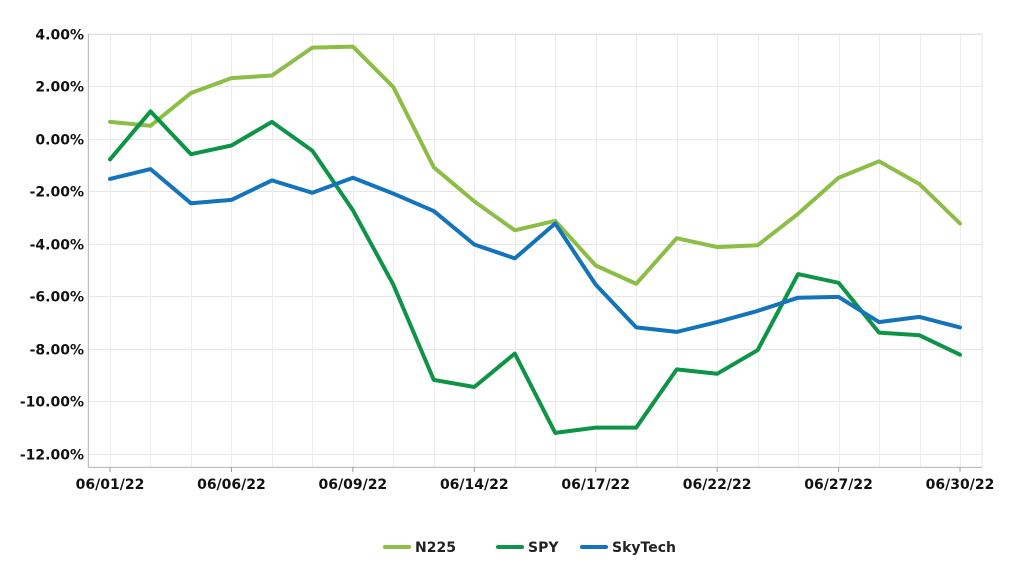 The width and height of the screenshot is (1024, 568). What do you see at coordinates (231, 485) in the screenshot?
I see `x-tick-label: 06/06/22` at bounding box center [231, 485].